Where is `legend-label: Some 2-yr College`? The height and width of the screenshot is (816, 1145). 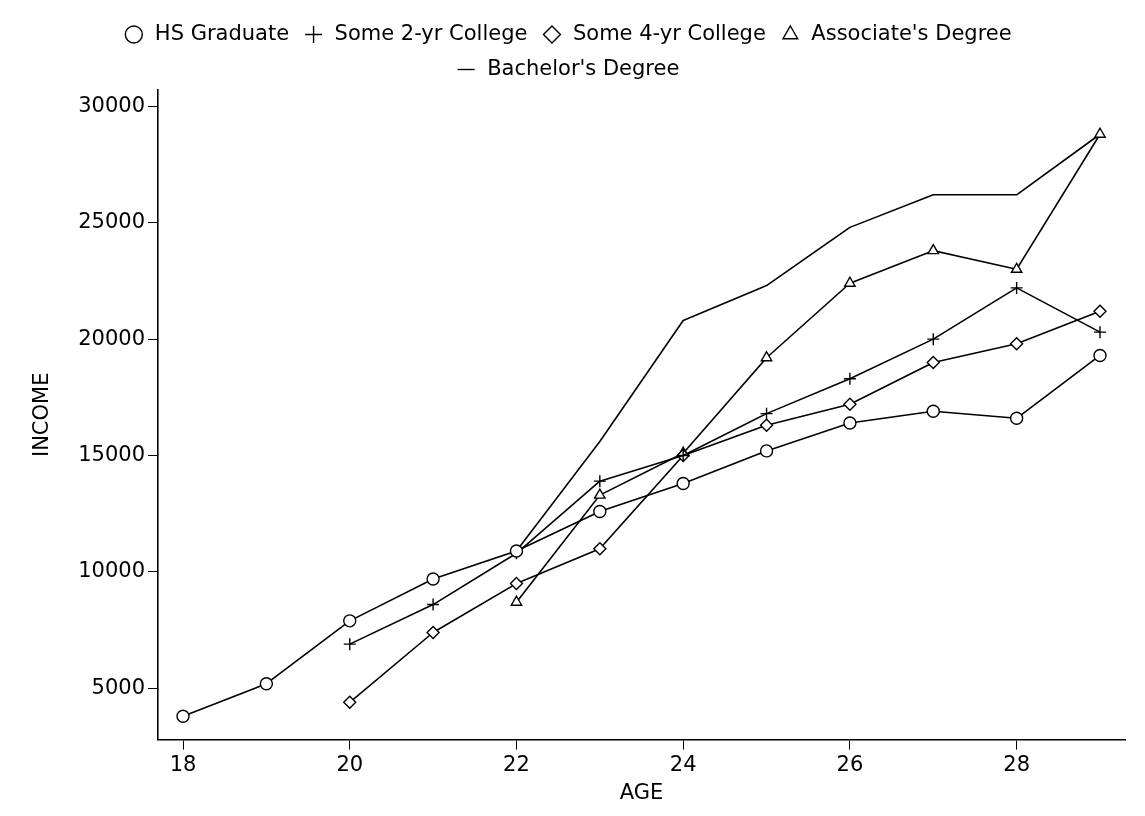
legend-label: Some 2-yr College is located at coordinates (431, 32).